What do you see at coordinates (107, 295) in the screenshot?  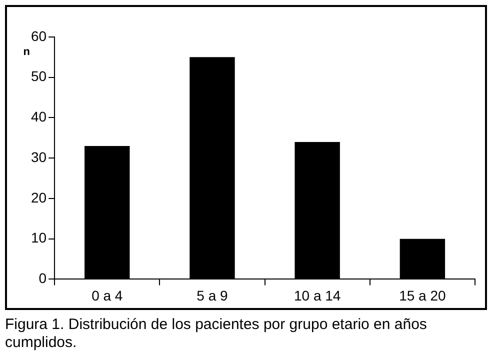 I see `x-tick-label: 0 a 4` at bounding box center [107, 295].